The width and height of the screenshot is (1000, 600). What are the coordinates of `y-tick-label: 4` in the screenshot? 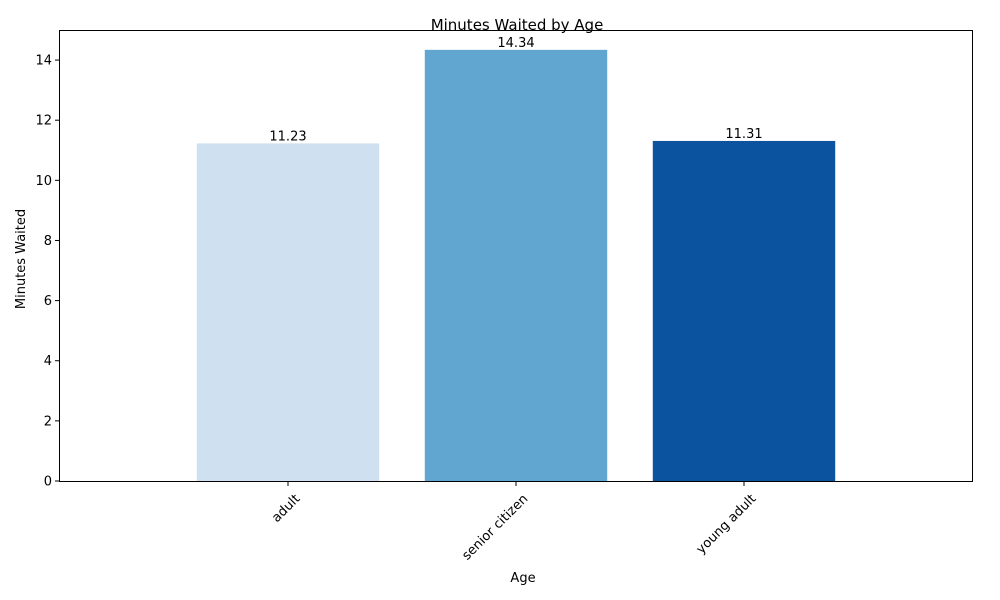 It's located at (48, 361).